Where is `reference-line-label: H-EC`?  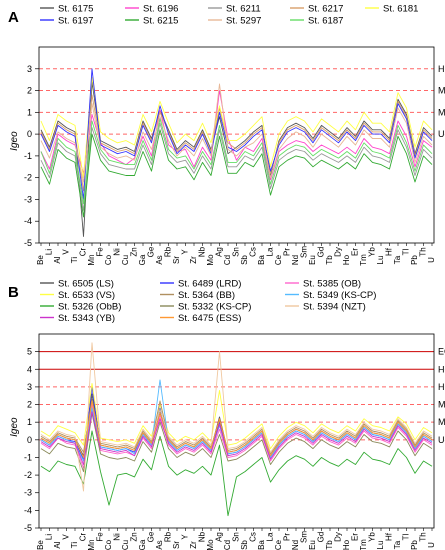 reference-line-label: H-EC is located at coordinates (441, 369).